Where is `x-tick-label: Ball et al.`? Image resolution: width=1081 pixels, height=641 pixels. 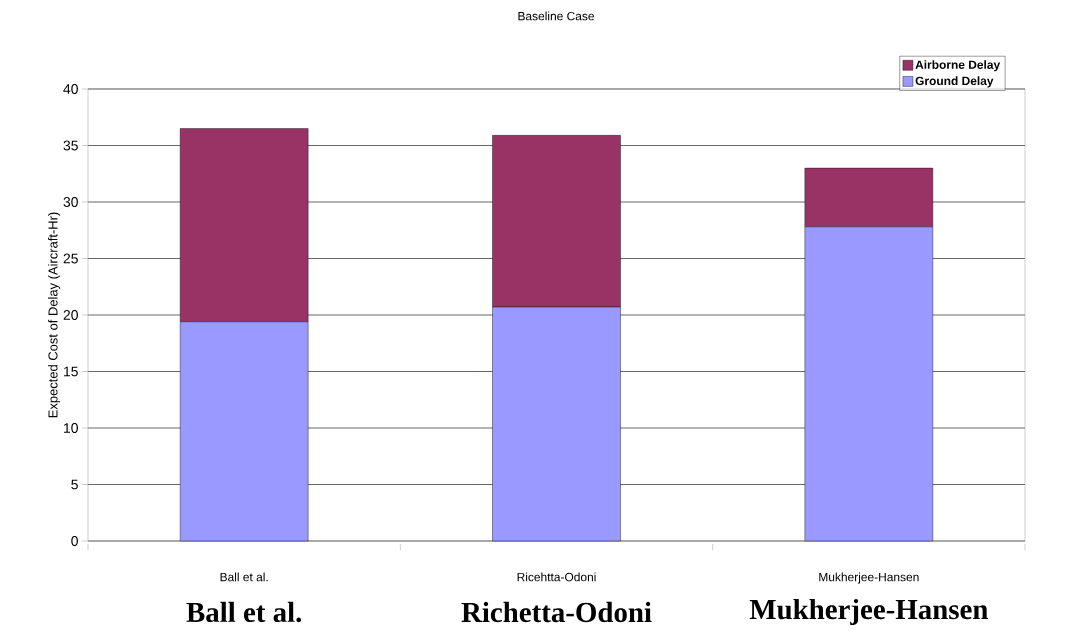 x-tick-label: Ball et al. is located at coordinates (244, 577).